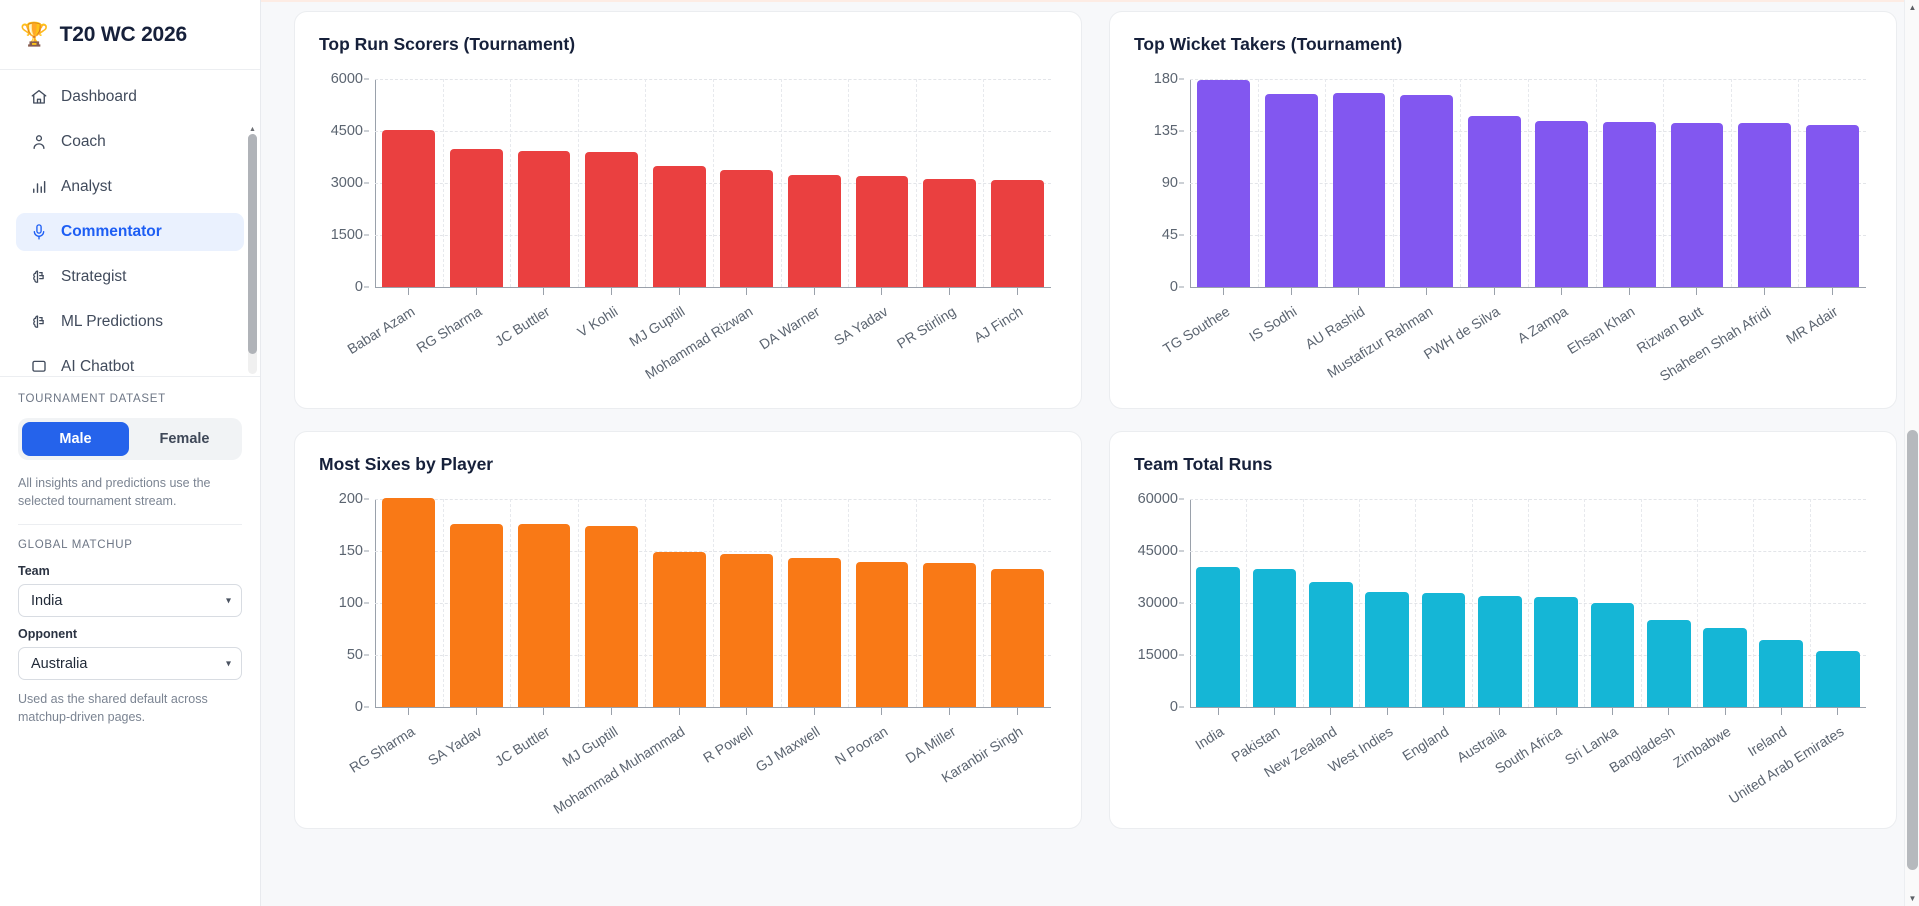  Describe the element at coordinates (597, 322) in the screenshot. I see `x-axis-tick-label: V Kohli` at that location.